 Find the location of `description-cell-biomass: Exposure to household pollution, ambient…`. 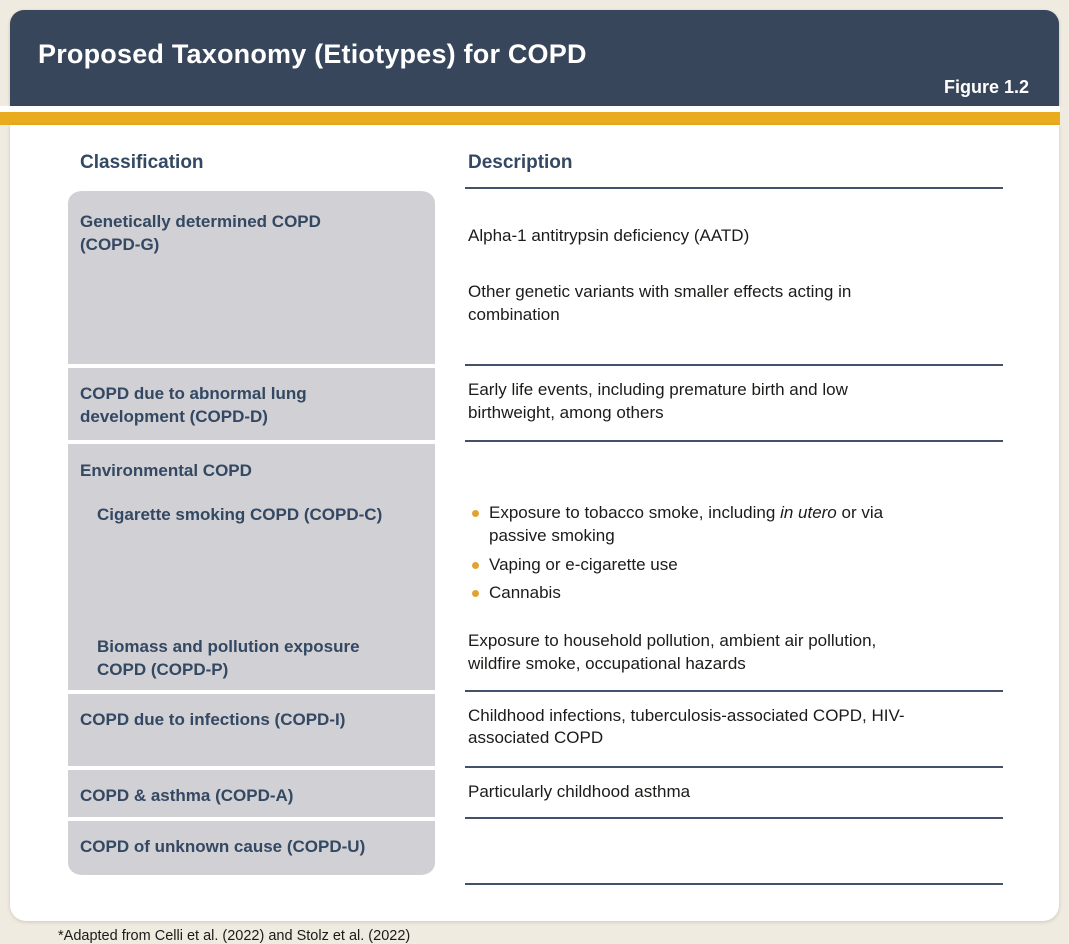

description-cell-biomass: Exposure to household pollution, ambient… is located at coordinates (734, 660).